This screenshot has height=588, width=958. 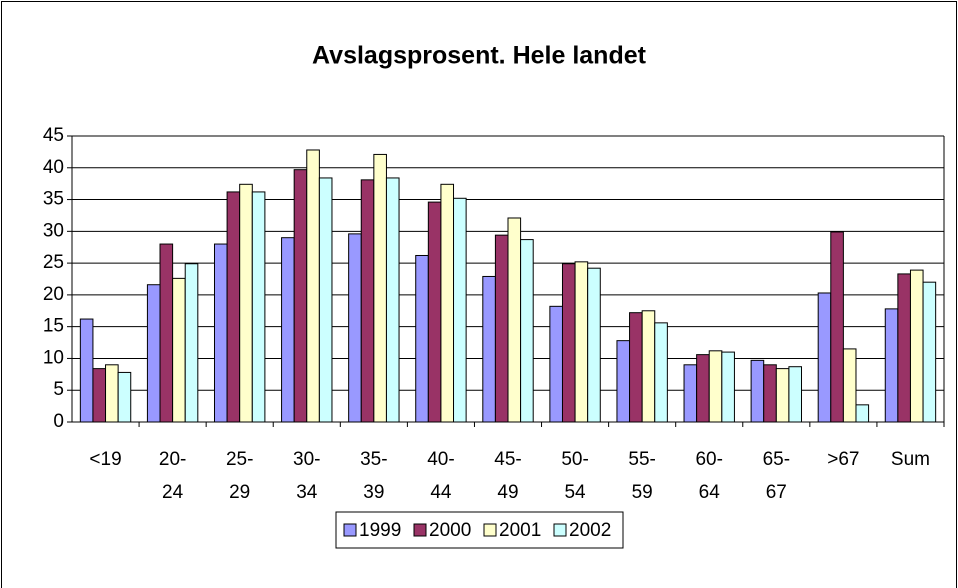 I want to click on y-tick-label: 5, so click(x=58, y=389).